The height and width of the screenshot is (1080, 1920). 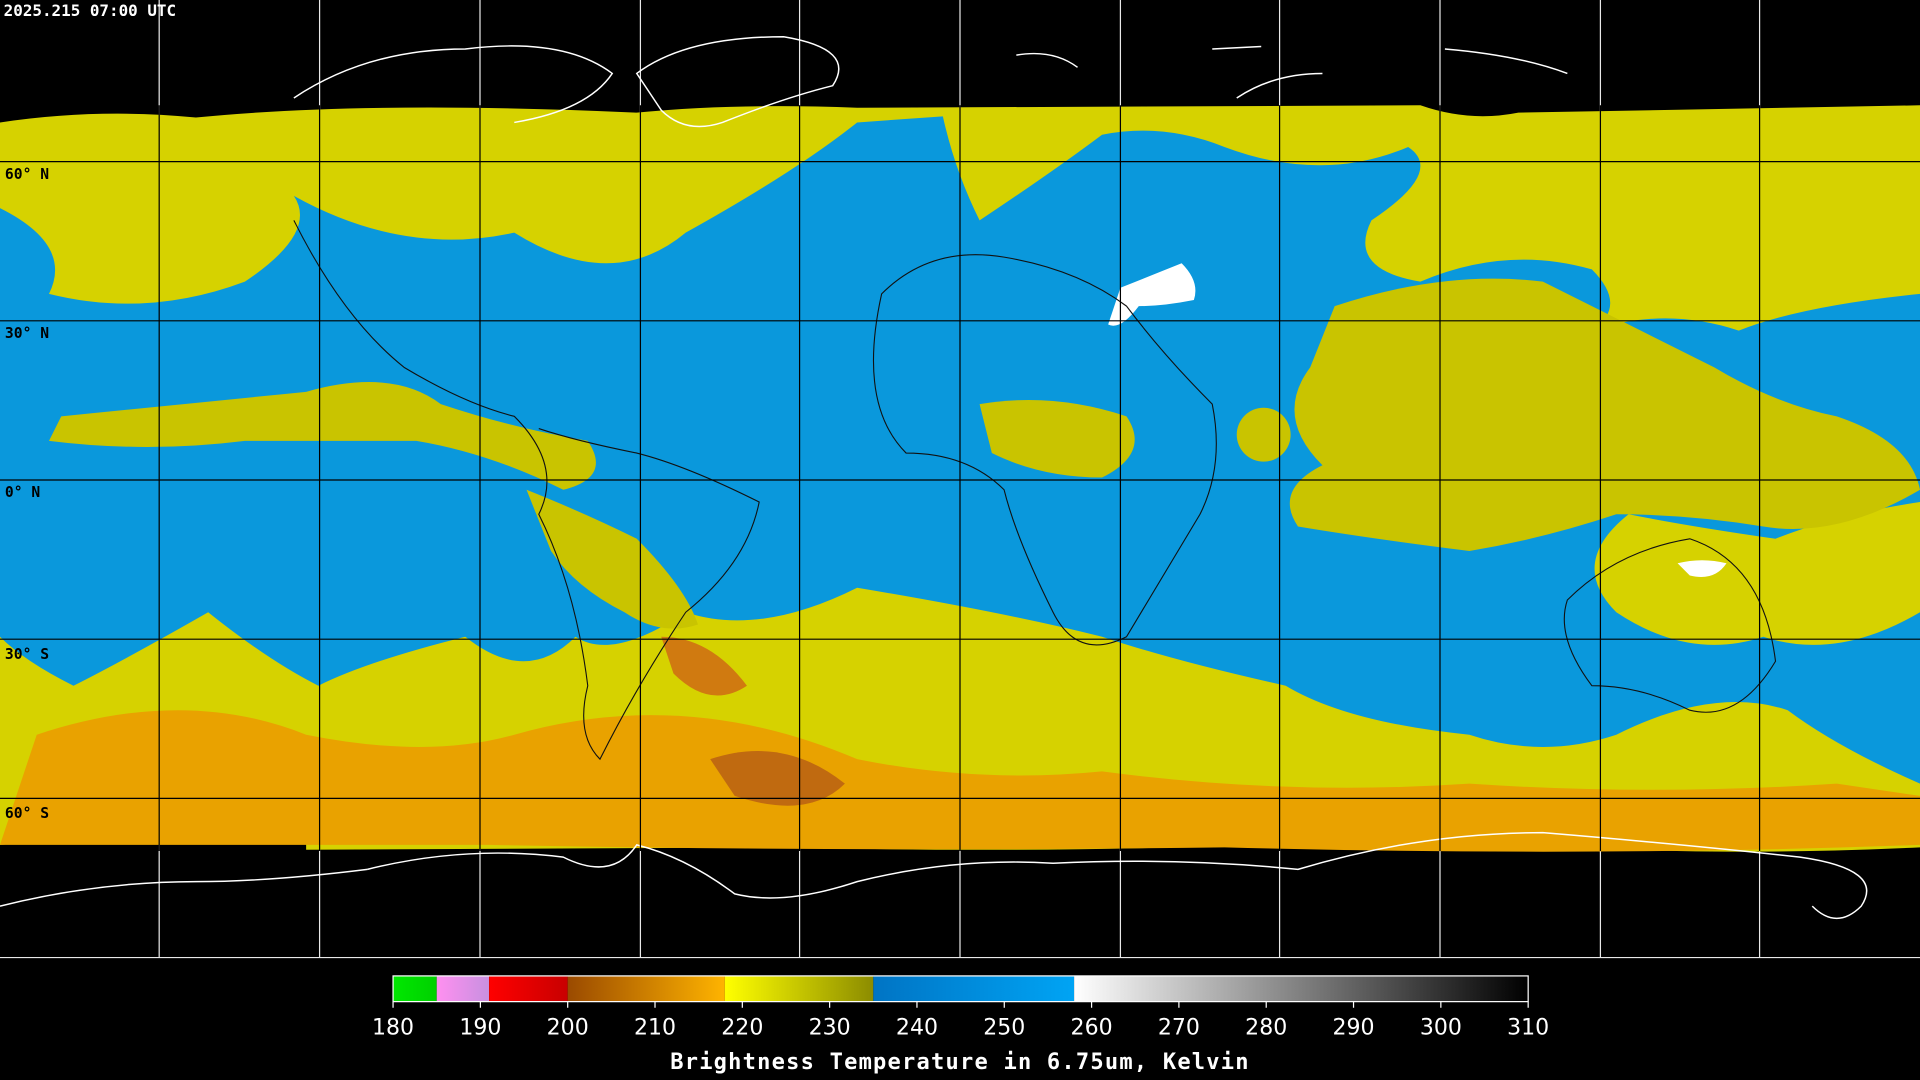 I want to click on lat-label: 30° N, so click(x=27, y=333).